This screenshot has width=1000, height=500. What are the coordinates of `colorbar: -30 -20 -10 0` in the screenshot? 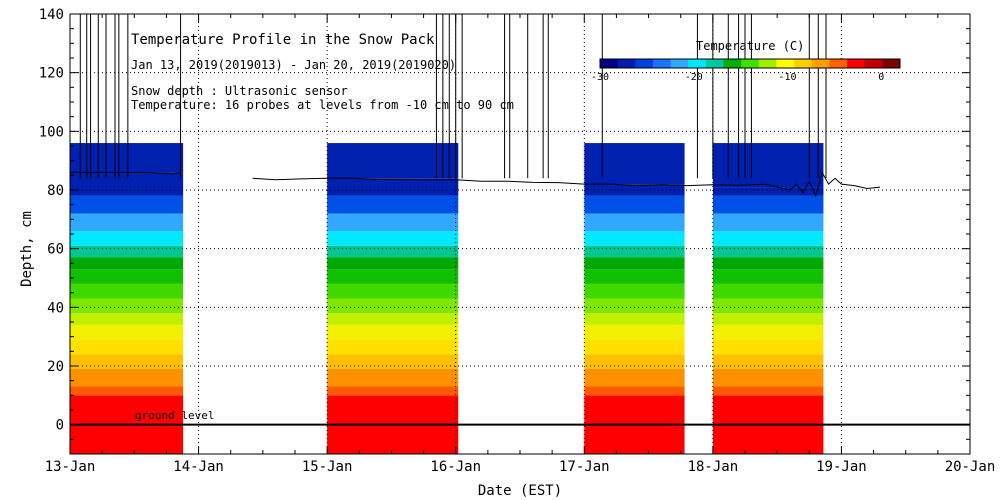 It's located at (746, 70).